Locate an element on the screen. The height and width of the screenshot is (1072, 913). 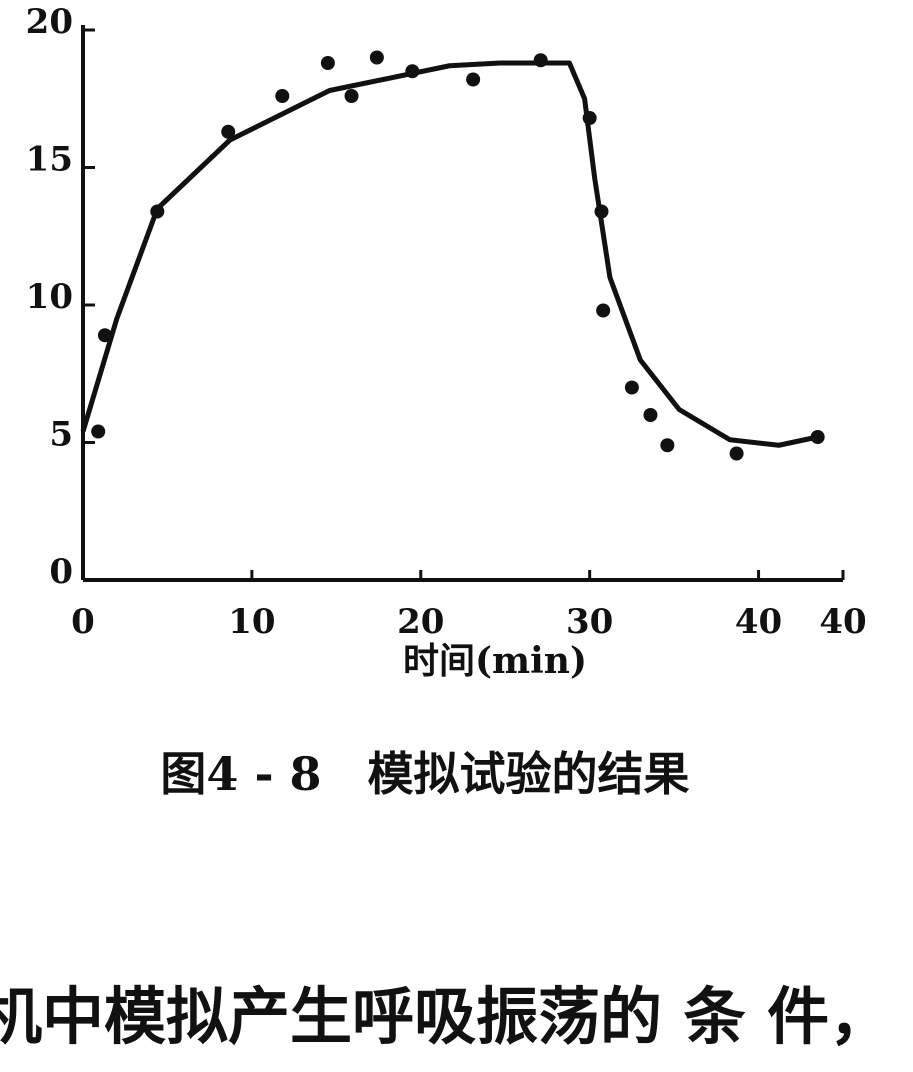
y-tick-label: 5 is located at coordinates (61, 435).